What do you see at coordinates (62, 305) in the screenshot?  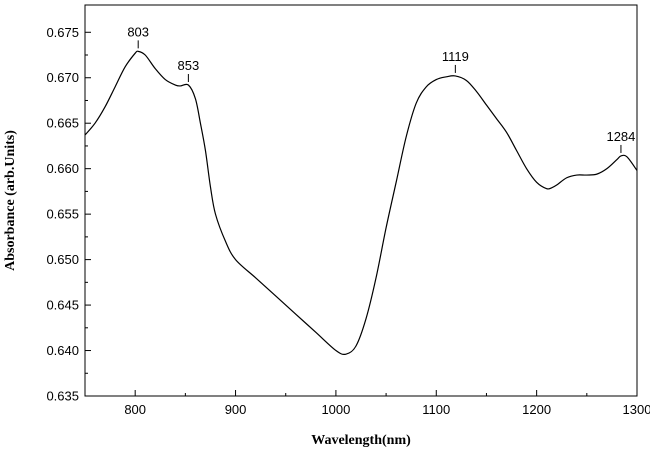 I see `y-tick-label: 0.645` at bounding box center [62, 305].